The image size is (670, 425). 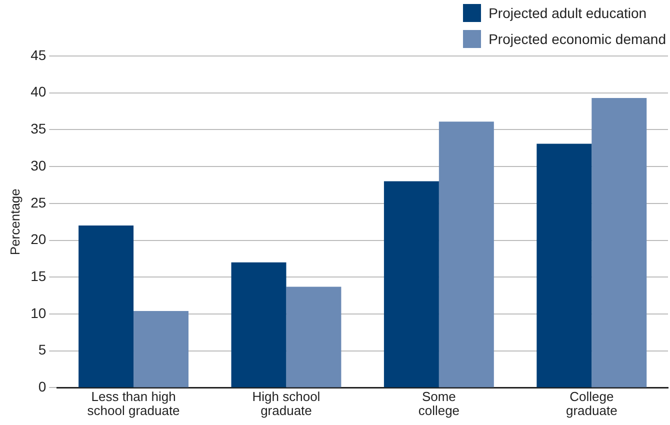 I want to click on y-axis-title: Percentage, so click(x=14, y=222).